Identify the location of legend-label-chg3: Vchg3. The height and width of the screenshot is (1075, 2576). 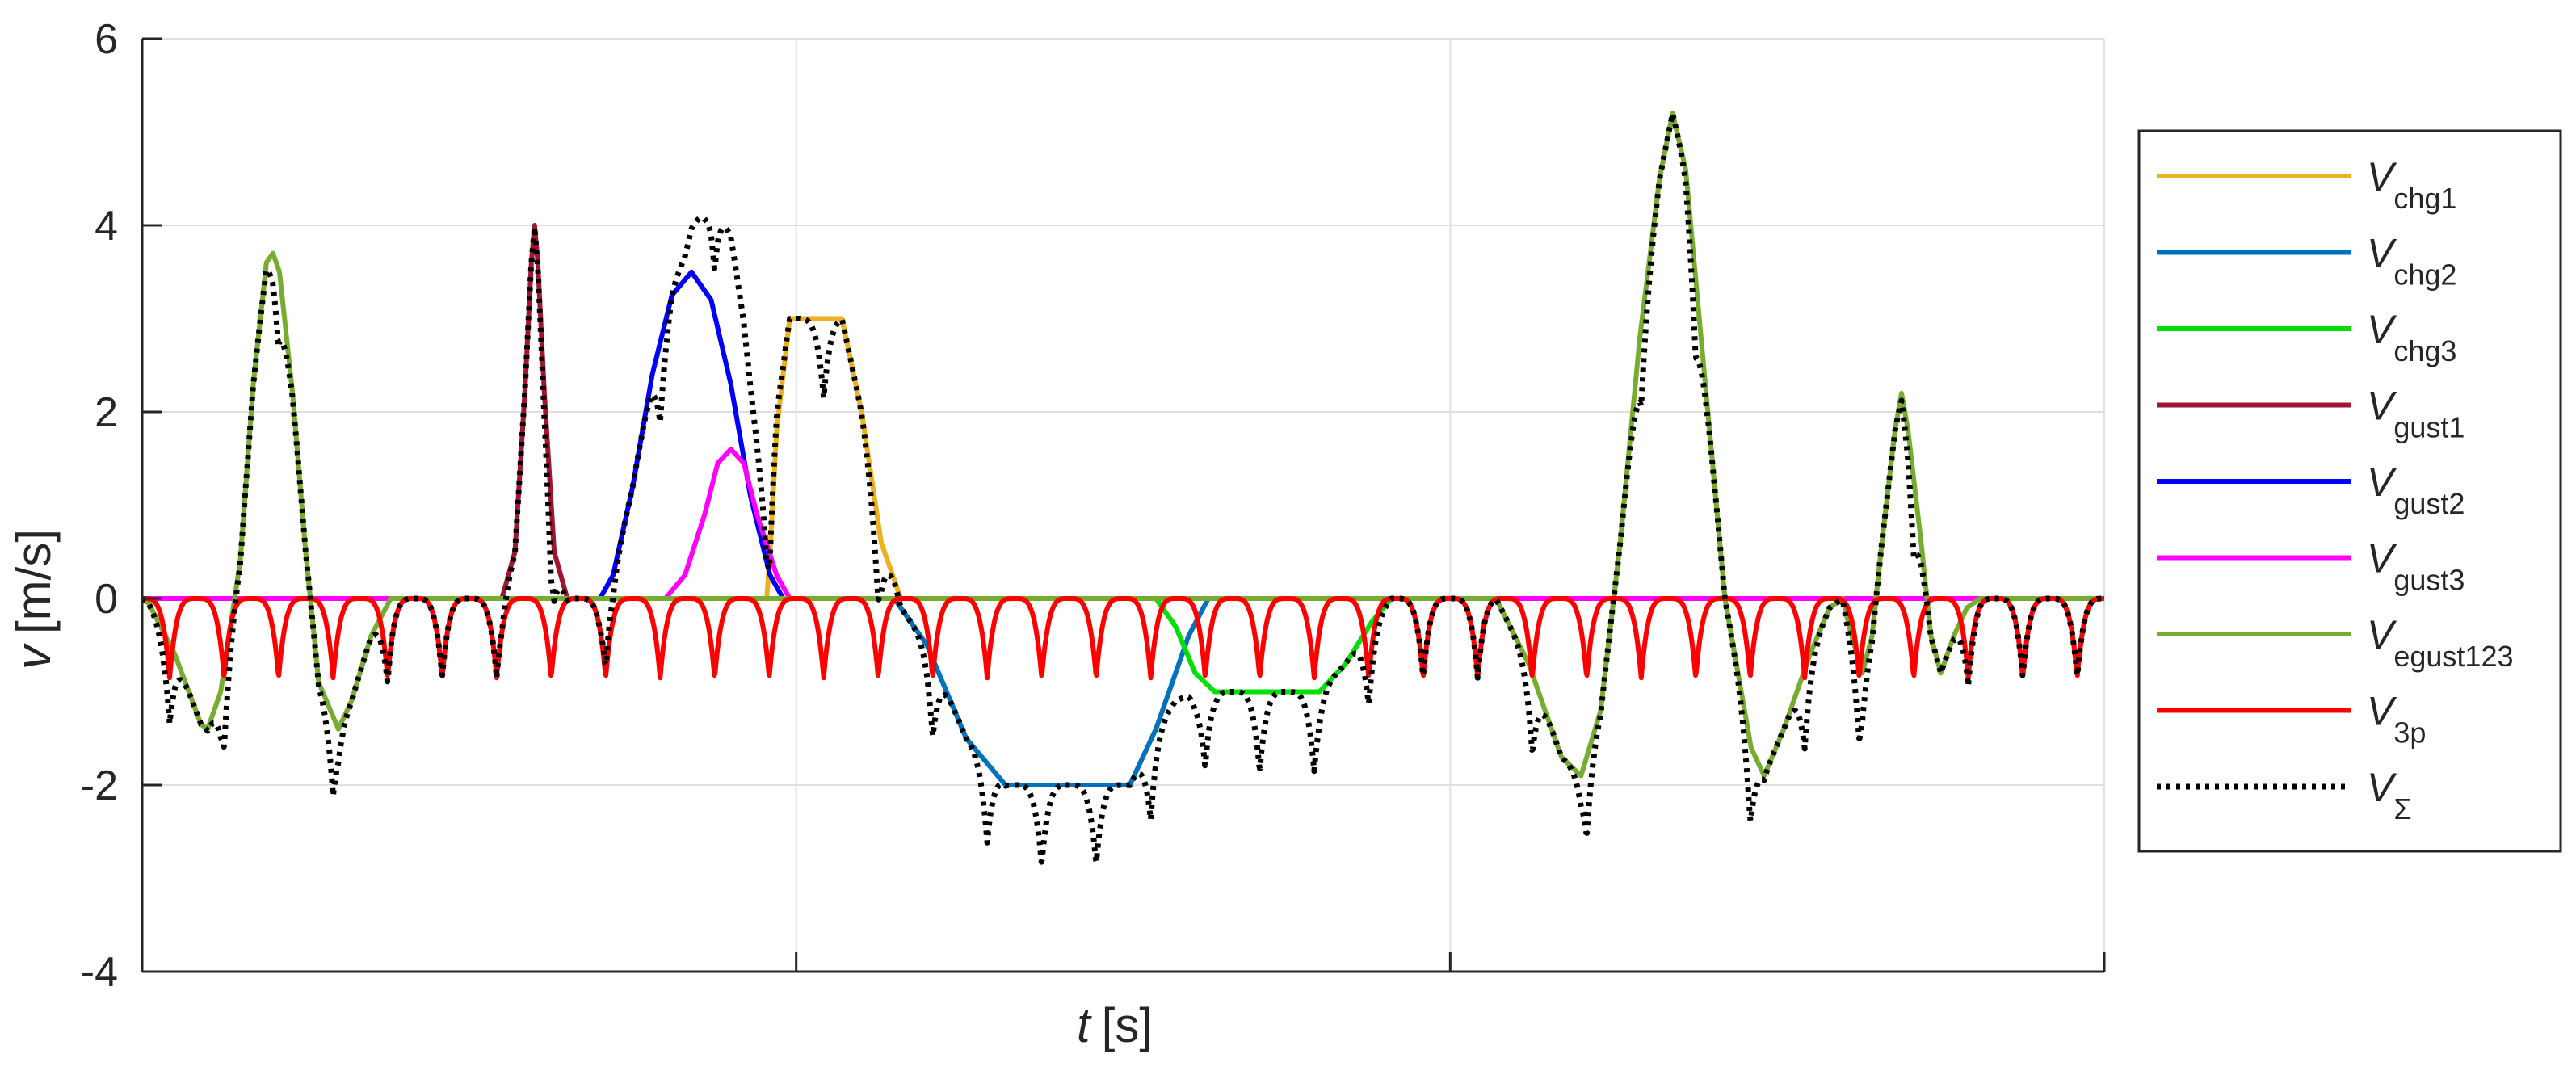
(2411, 337).